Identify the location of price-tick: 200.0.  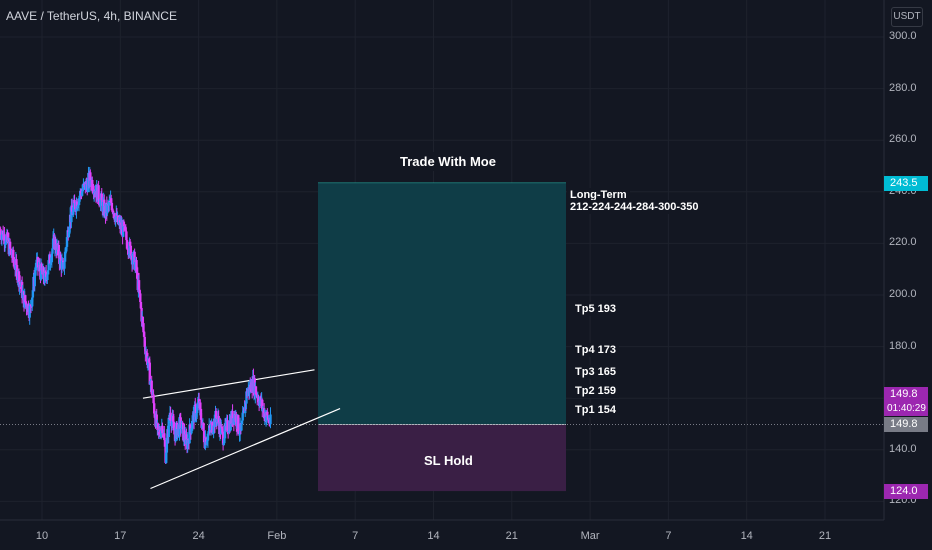
(903, 294).